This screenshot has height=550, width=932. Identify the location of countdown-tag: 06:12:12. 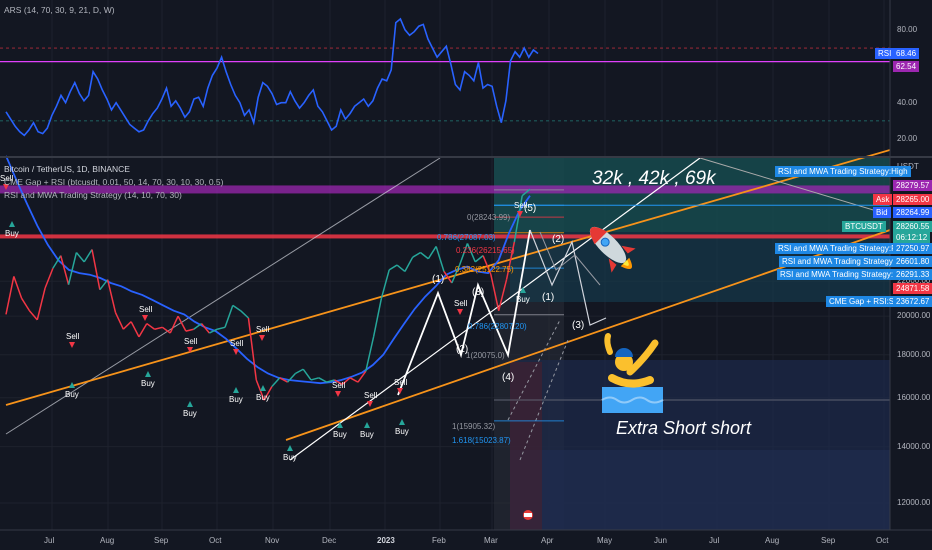
(912, 237).